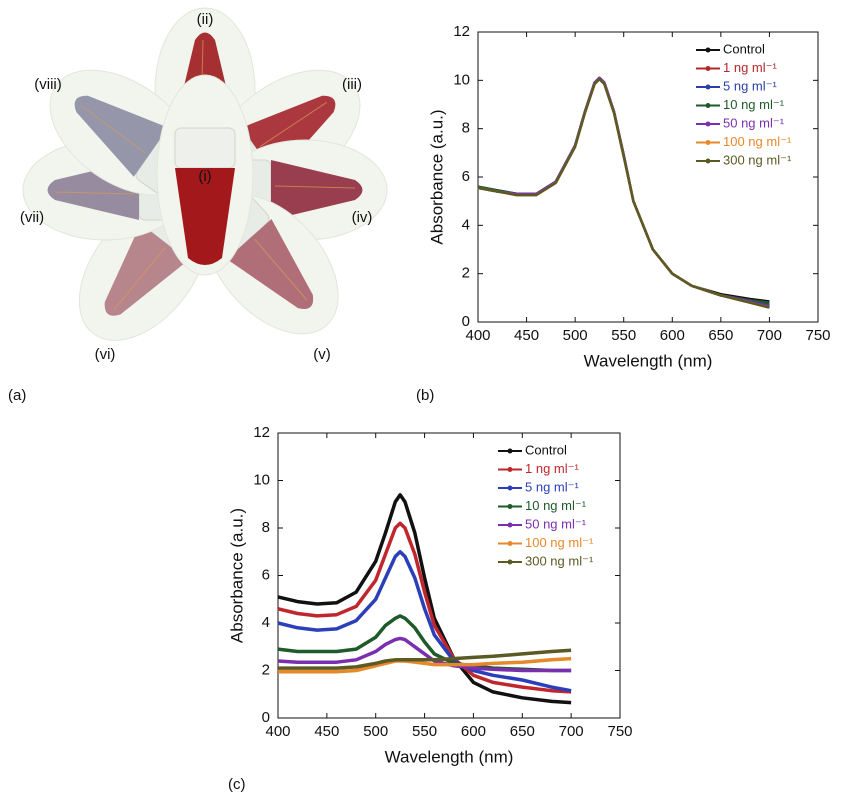  Describe the element at coordinates (322, 354) in the screenshot. I see `tube-label: (v)` at that location.